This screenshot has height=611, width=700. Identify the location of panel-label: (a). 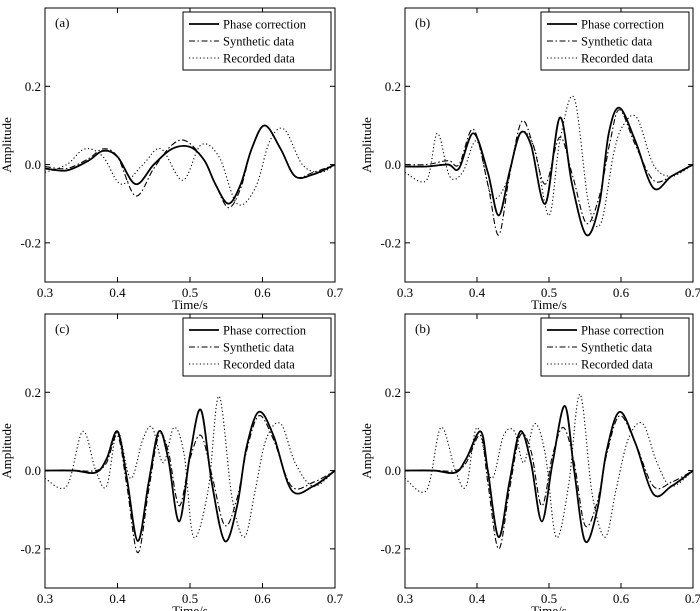
(62, 22).